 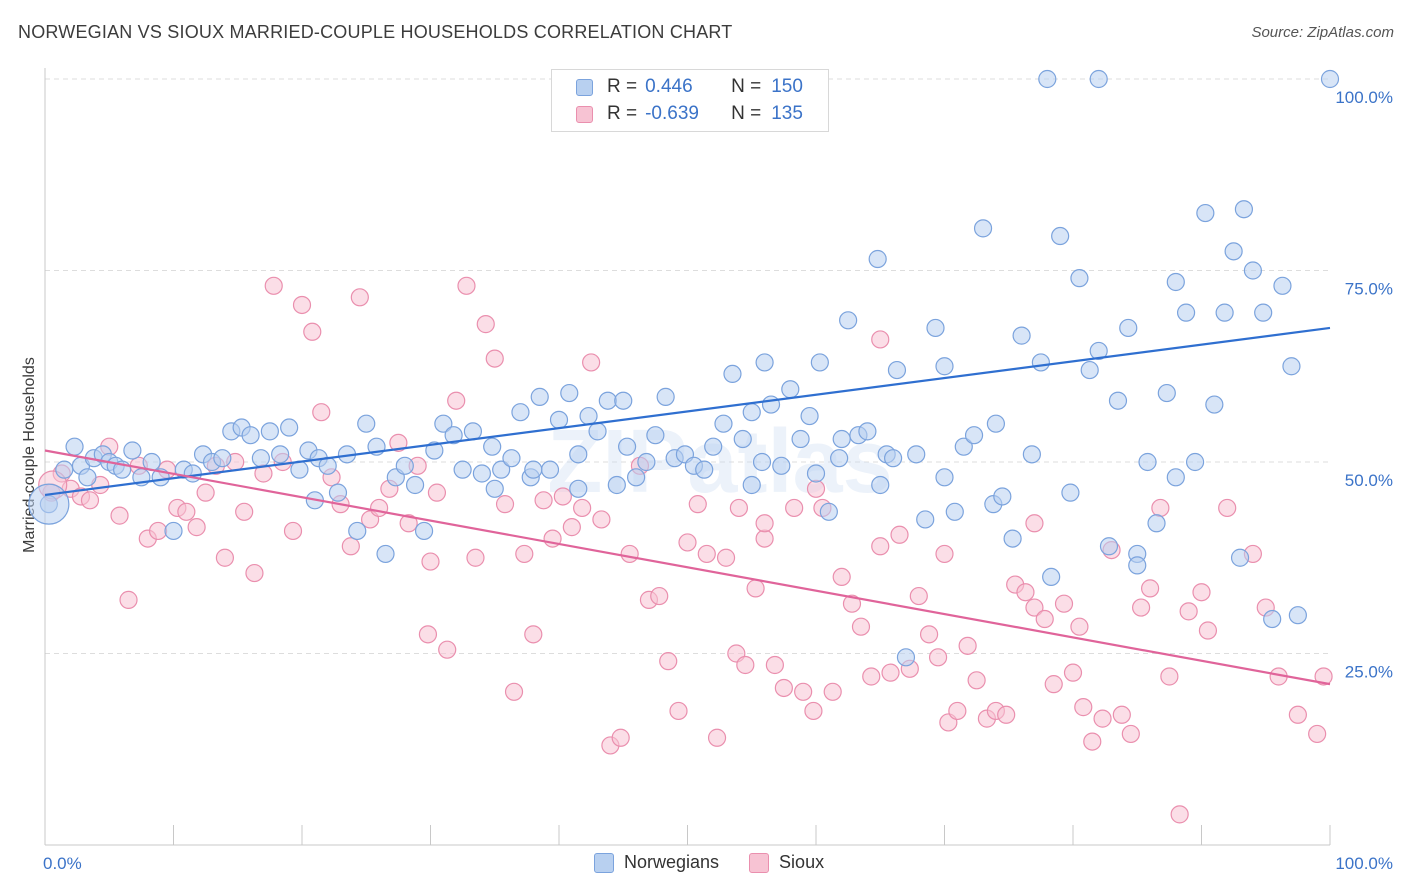 I want to click on r-value: -0.639, so click(x=672, y=113).